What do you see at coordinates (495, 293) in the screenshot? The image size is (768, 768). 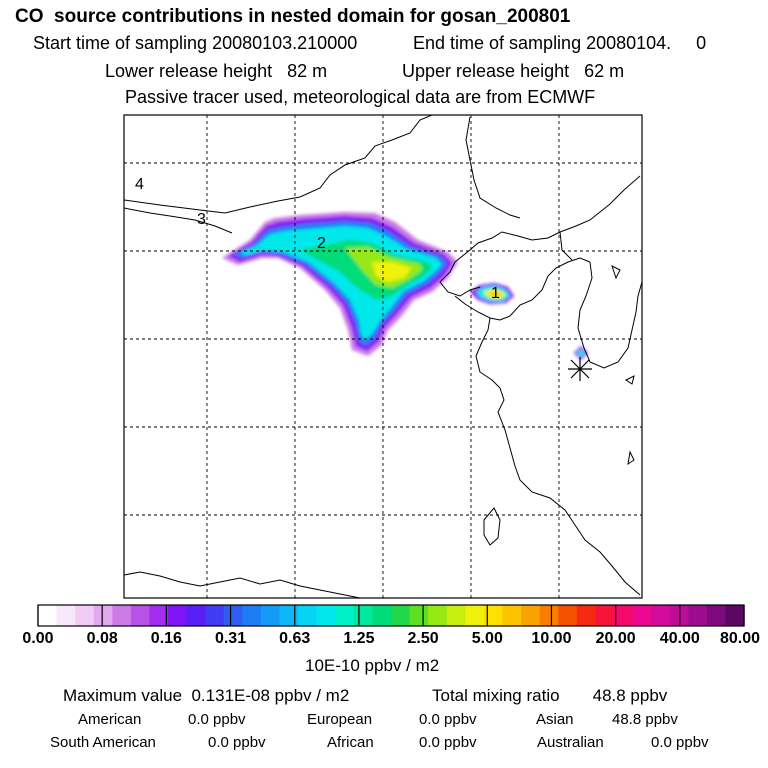 I see `region-label-1: 1` at bounding box center [495, 293].